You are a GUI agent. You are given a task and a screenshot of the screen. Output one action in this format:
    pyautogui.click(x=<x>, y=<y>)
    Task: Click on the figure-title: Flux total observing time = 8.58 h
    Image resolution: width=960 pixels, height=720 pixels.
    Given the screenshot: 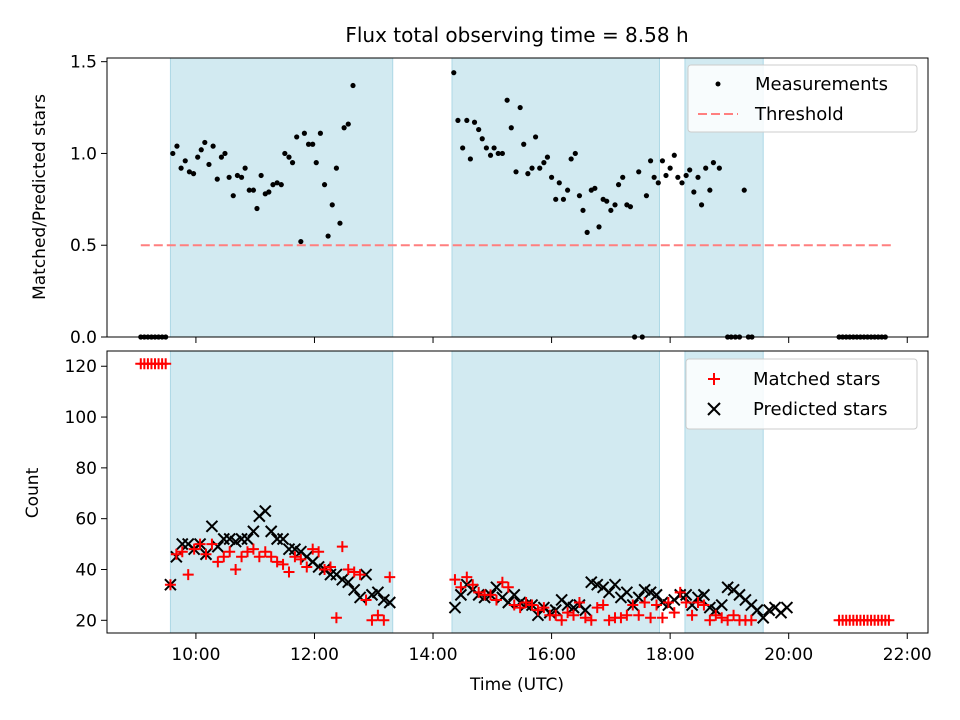 What is the action you would take?
    pyautogui.click(x=516, y=35)
    